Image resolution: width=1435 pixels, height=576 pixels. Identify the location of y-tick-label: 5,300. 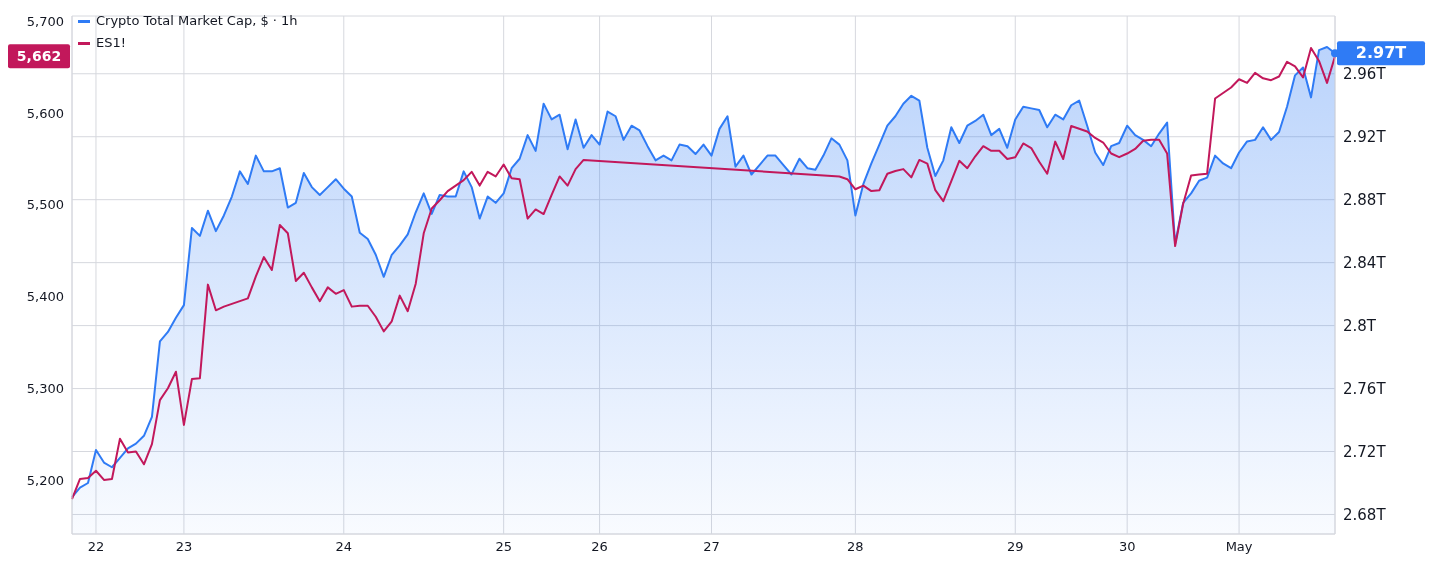
(45, 388).